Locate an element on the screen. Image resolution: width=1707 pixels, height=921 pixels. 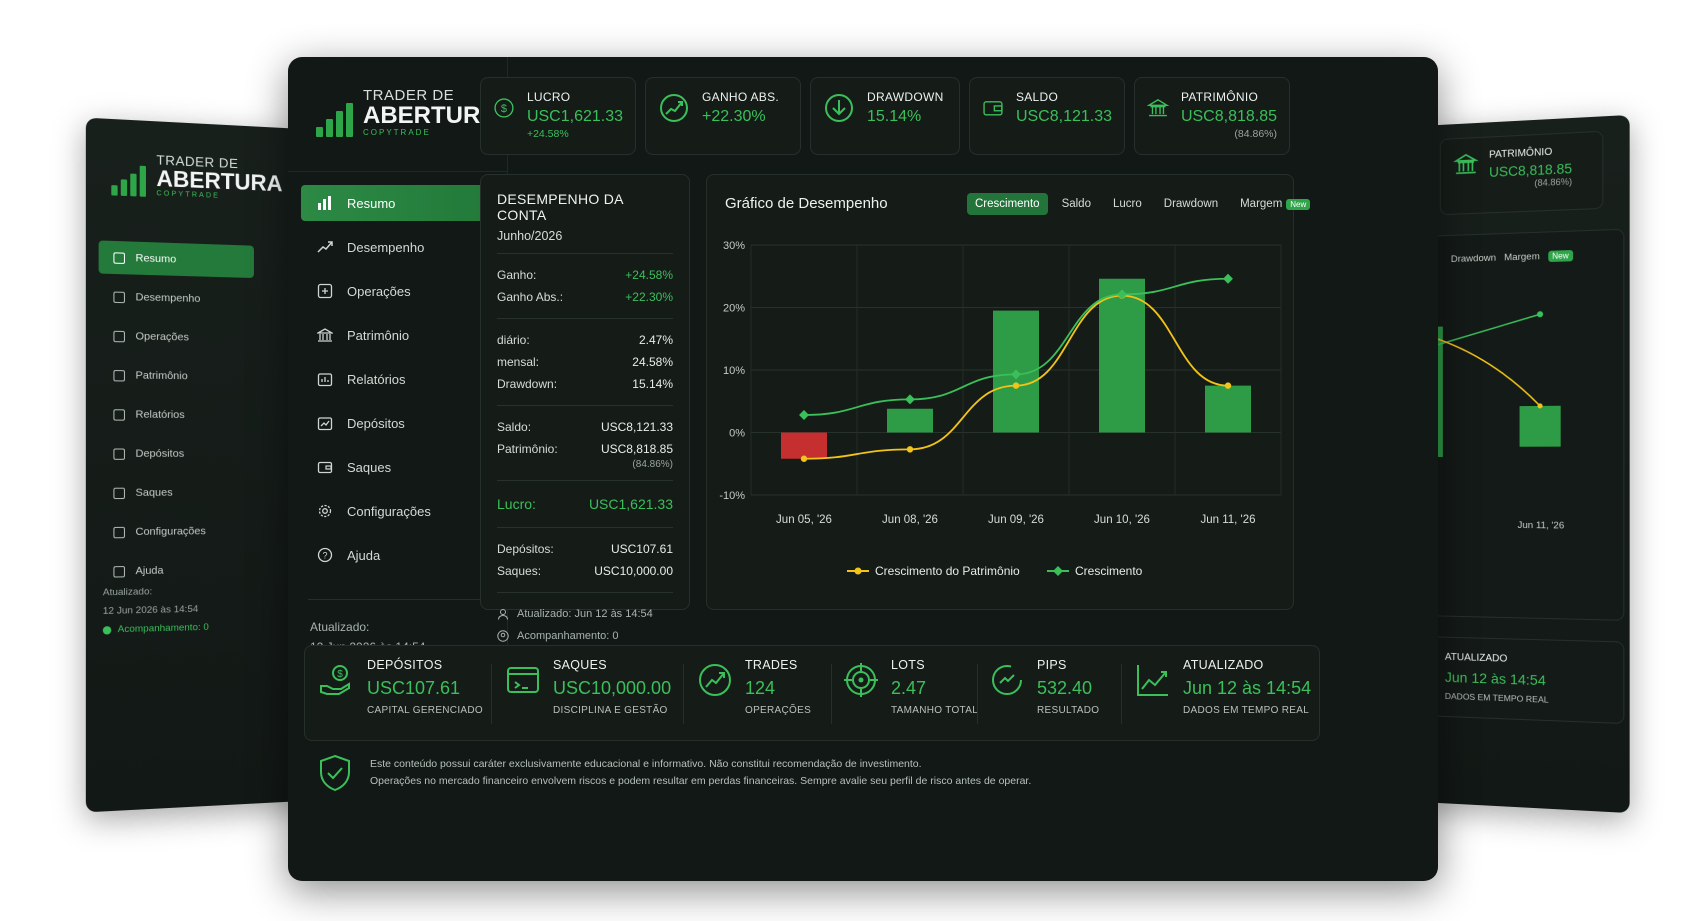
bottom-stat-value: USC107.61 is located at coordinates (414, 688).